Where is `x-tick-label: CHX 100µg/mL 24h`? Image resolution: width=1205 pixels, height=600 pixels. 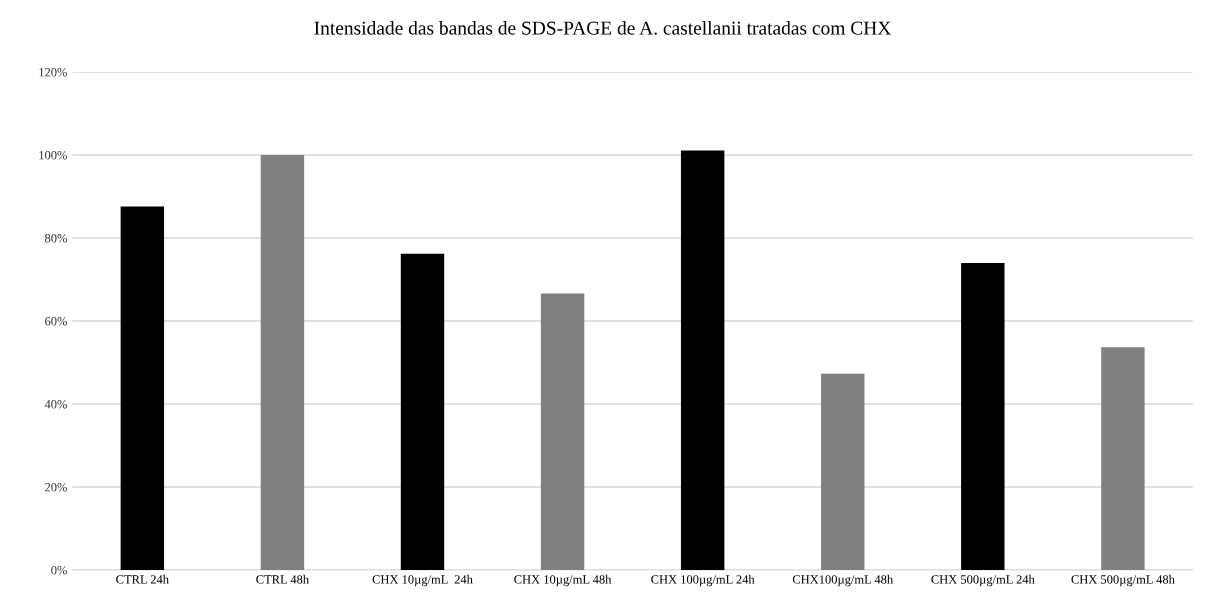
x-tick-label: CHX 100µg/mL 24h is located at coordinates (703, 580).